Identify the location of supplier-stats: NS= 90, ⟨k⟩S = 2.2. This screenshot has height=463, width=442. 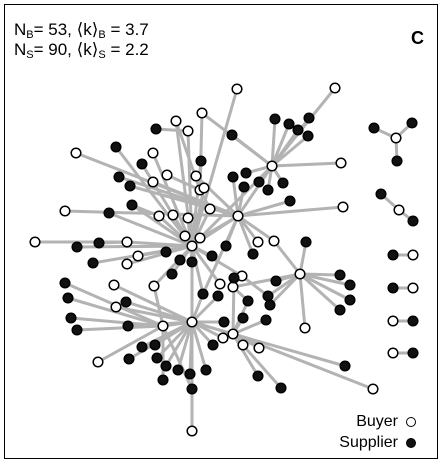
(81, 50).